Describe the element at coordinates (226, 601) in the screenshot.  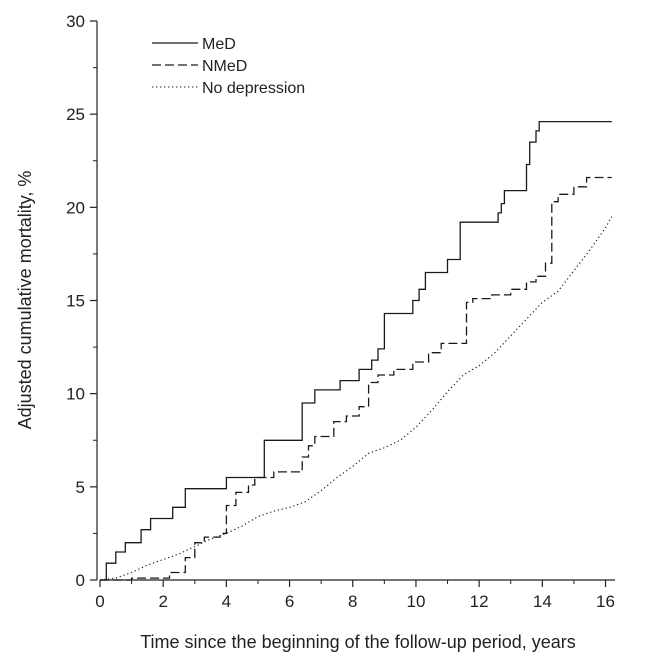
I see `x-tick-label: 4` at that location.